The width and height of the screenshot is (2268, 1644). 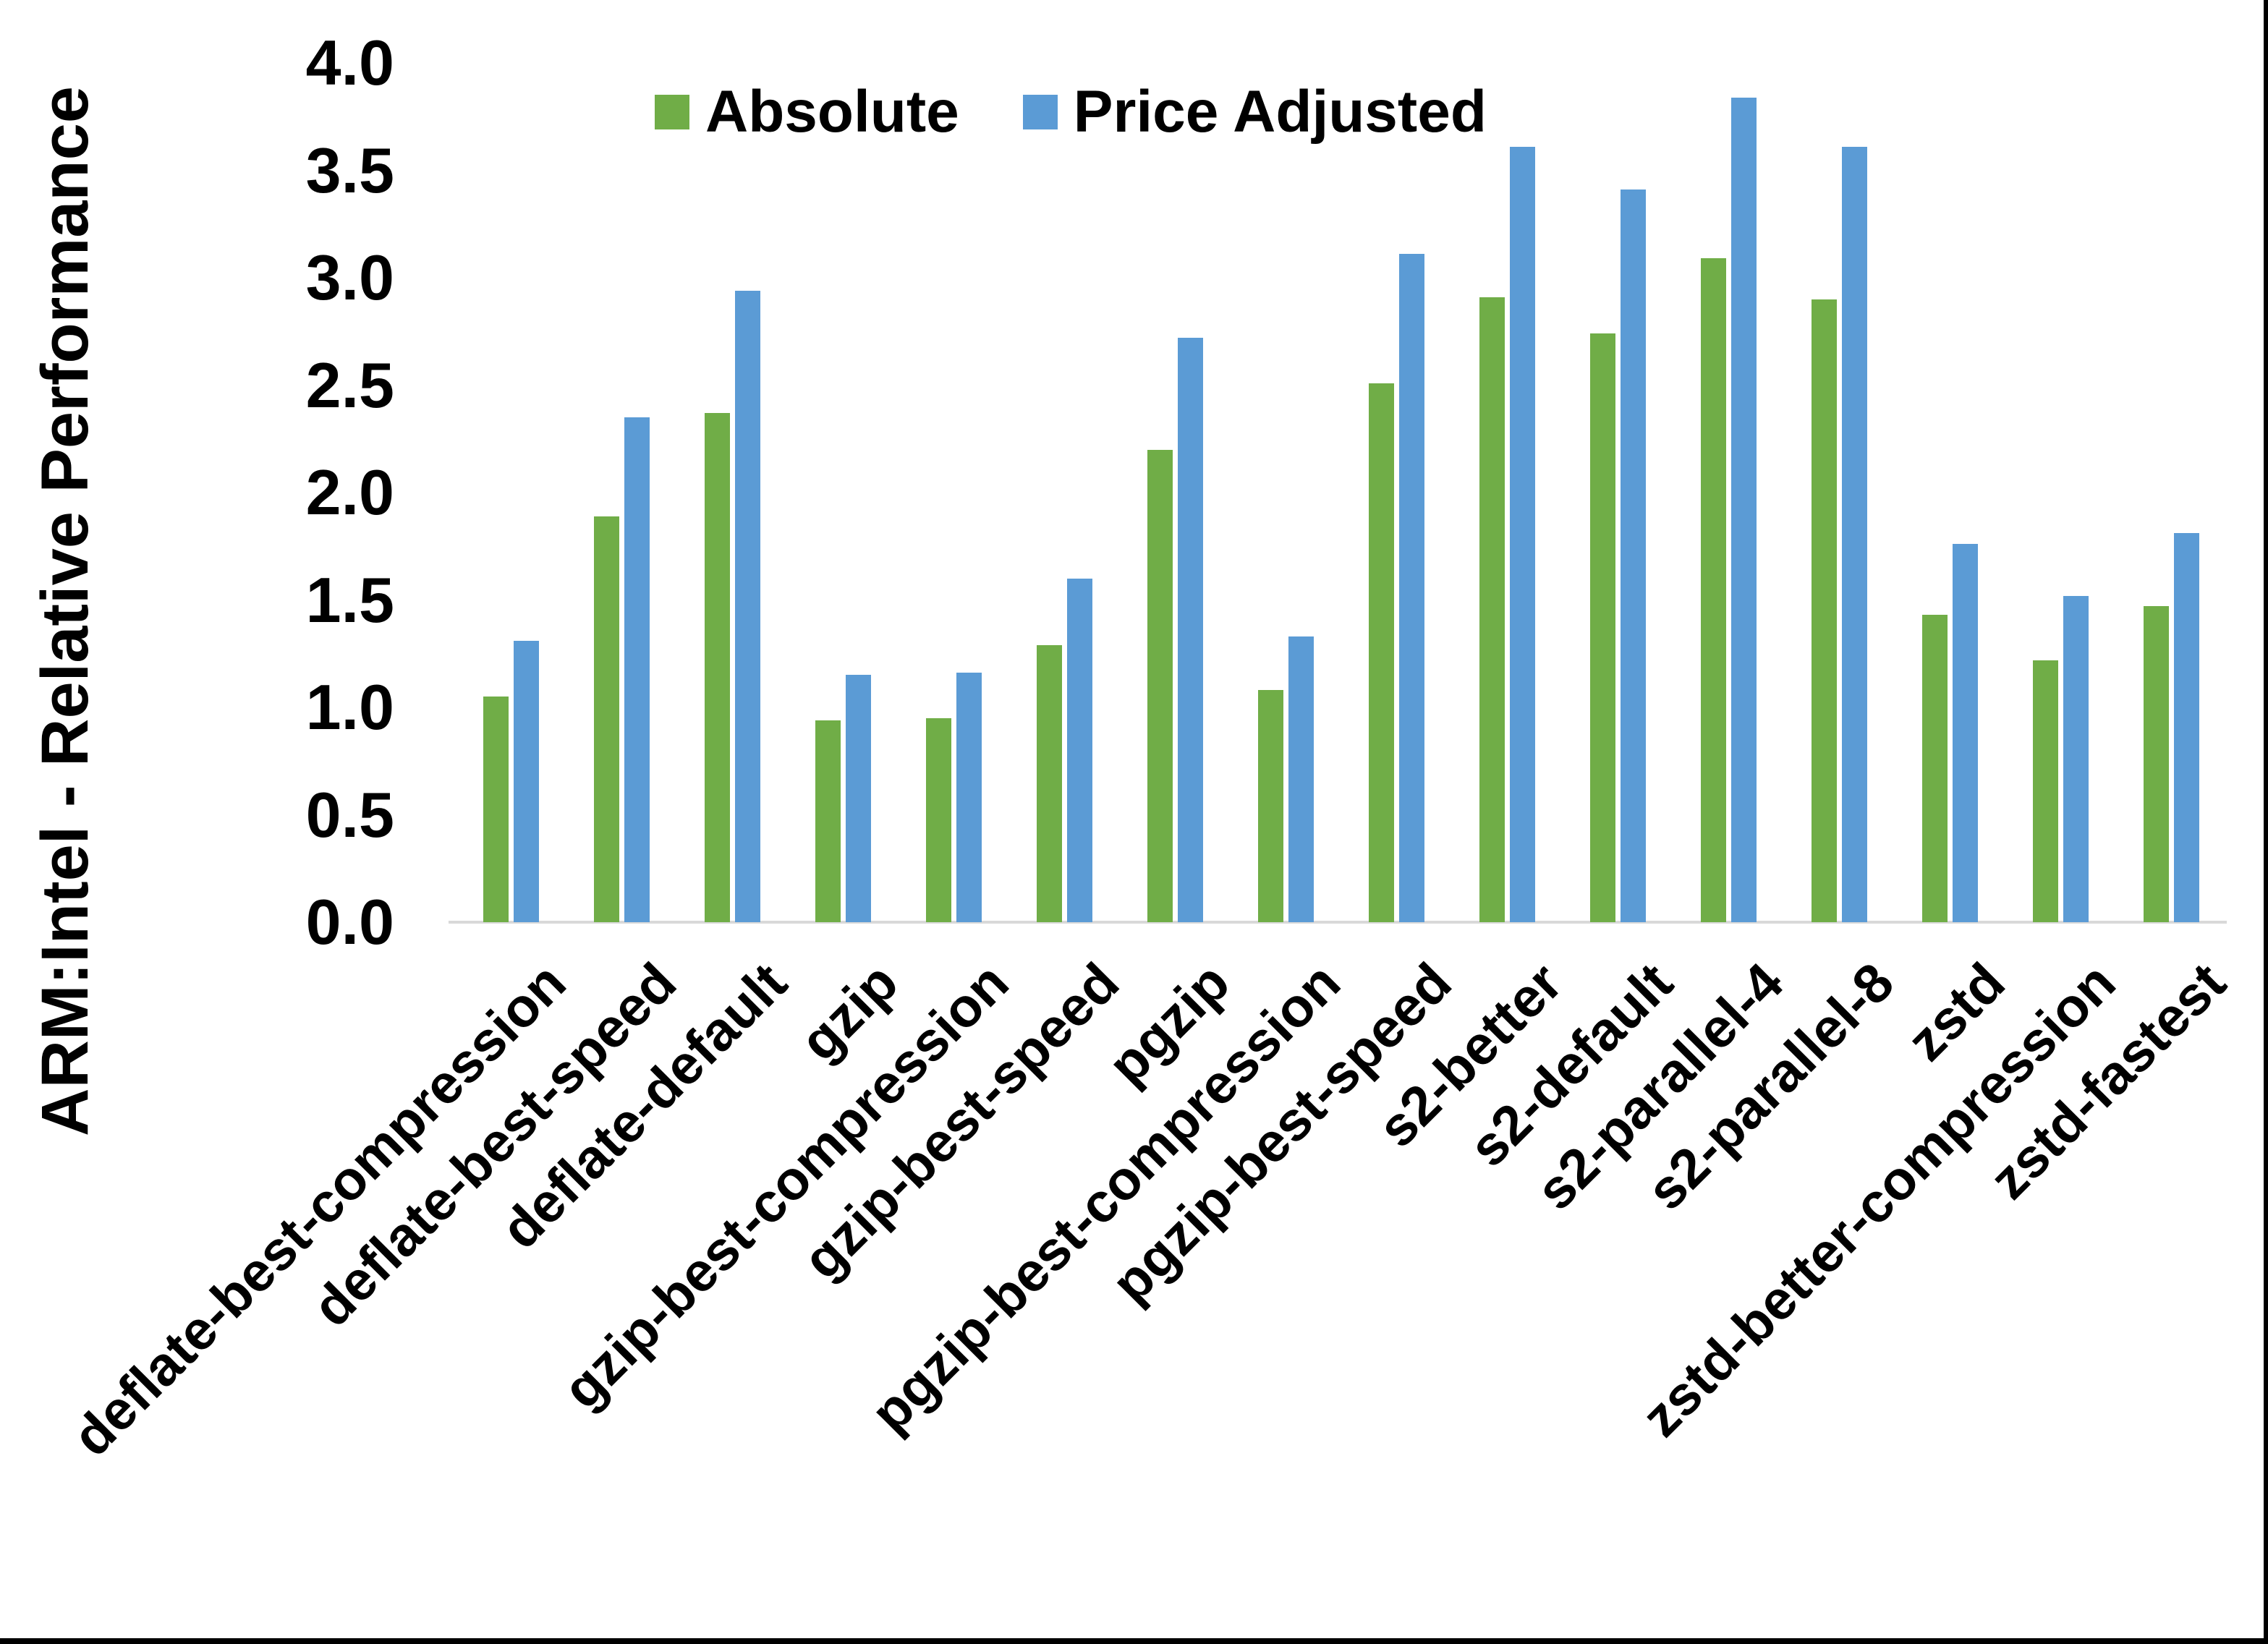 What do you see at coordinates (1633, 555) in the screenshot?
I see `bar-s2-default-price-adjusted` at bounding box center [1633, 555].